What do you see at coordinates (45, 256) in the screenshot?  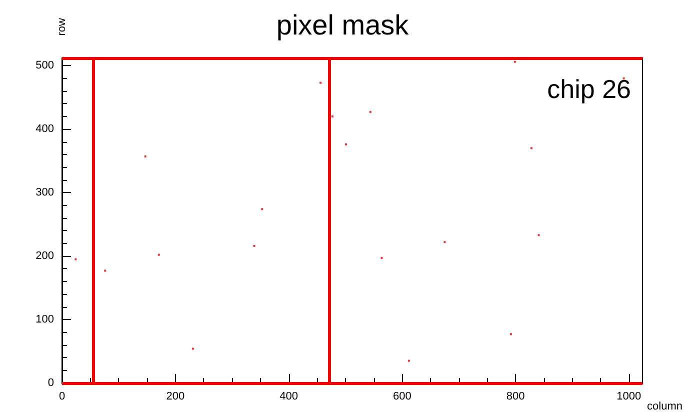 I see `y-tick-label: 200` at bounding box center [45, 256].